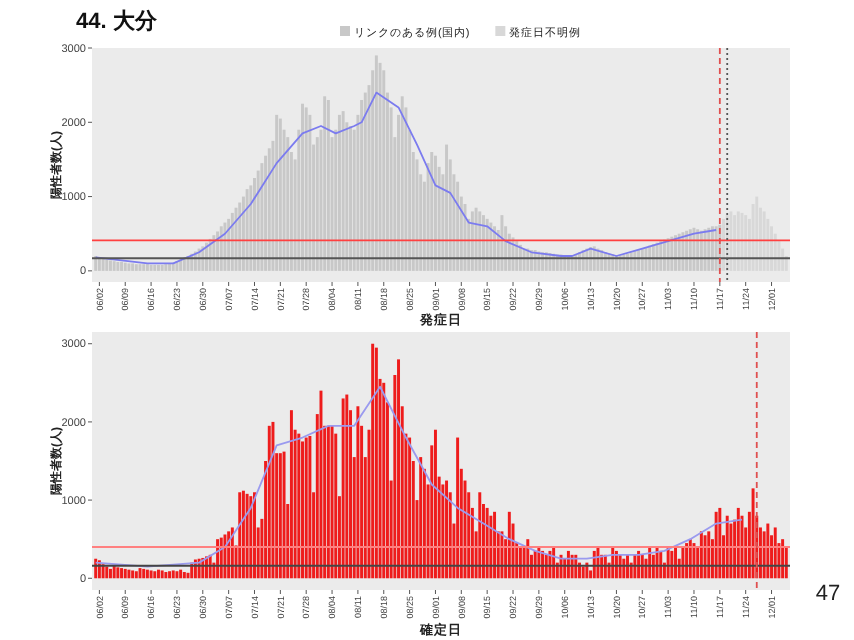 The image size is (854, 640). Describe the element at coordinates (828, 594) in the screenshot. I see `text: 47` at that location.